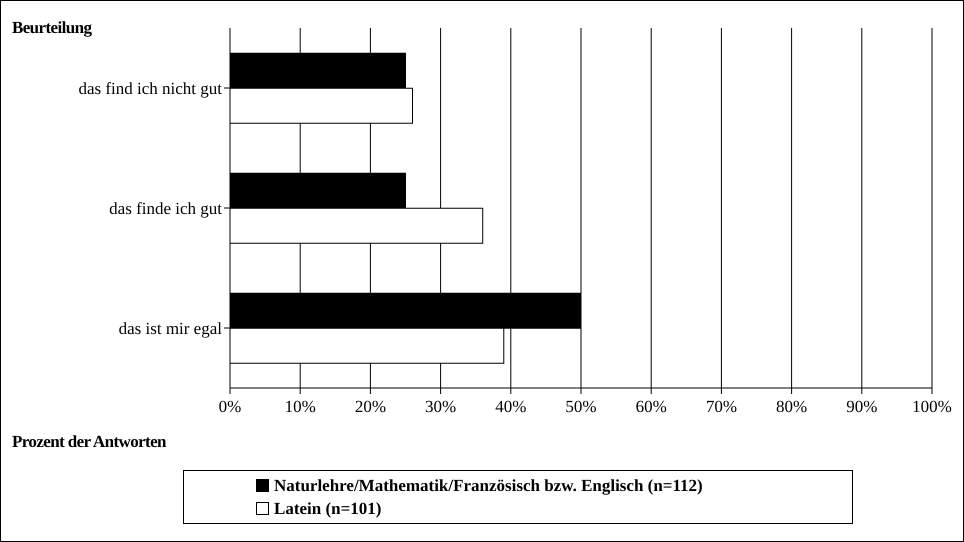 The height and width of the screenshot is (542, 964). I want to click on x-tick-label: 0%, so click(230, 406).